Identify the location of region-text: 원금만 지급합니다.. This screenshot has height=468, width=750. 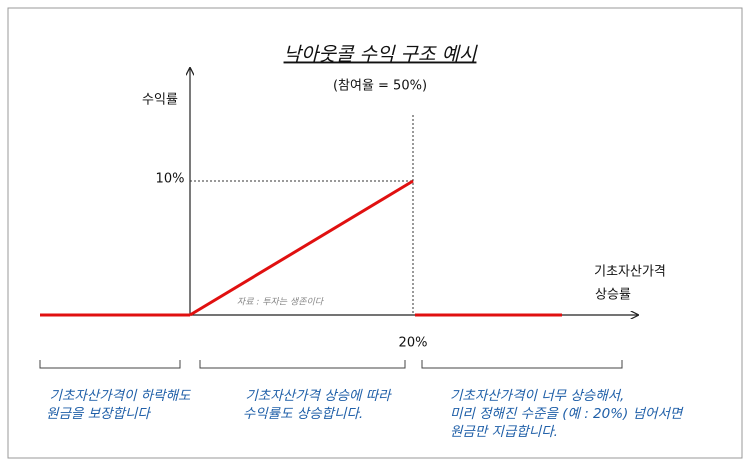
(504, 432).